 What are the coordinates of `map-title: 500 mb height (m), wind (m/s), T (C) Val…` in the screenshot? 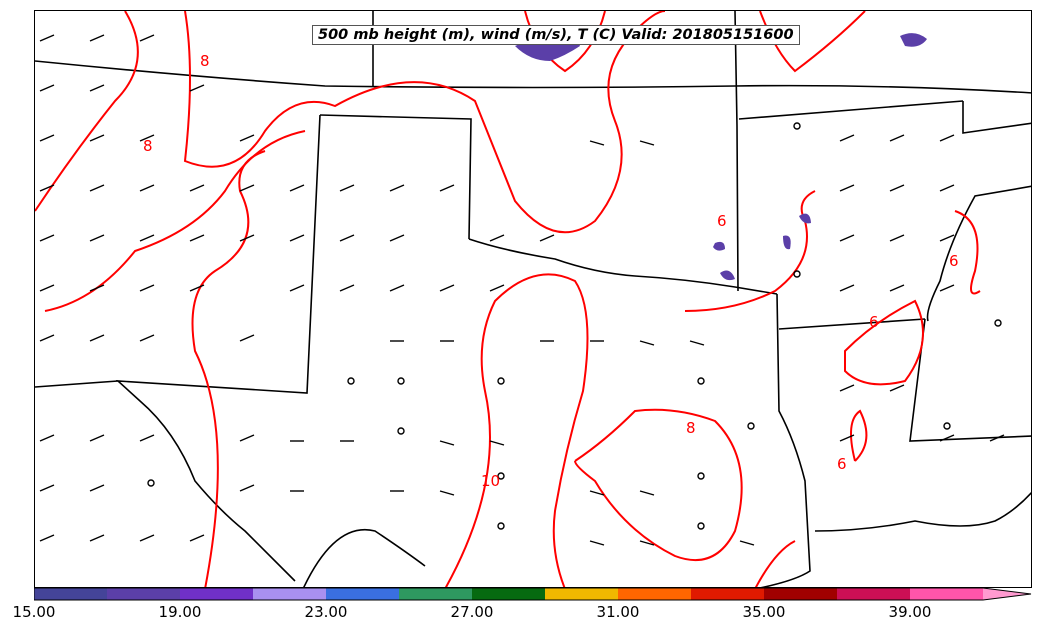 It's located at (556, 35).